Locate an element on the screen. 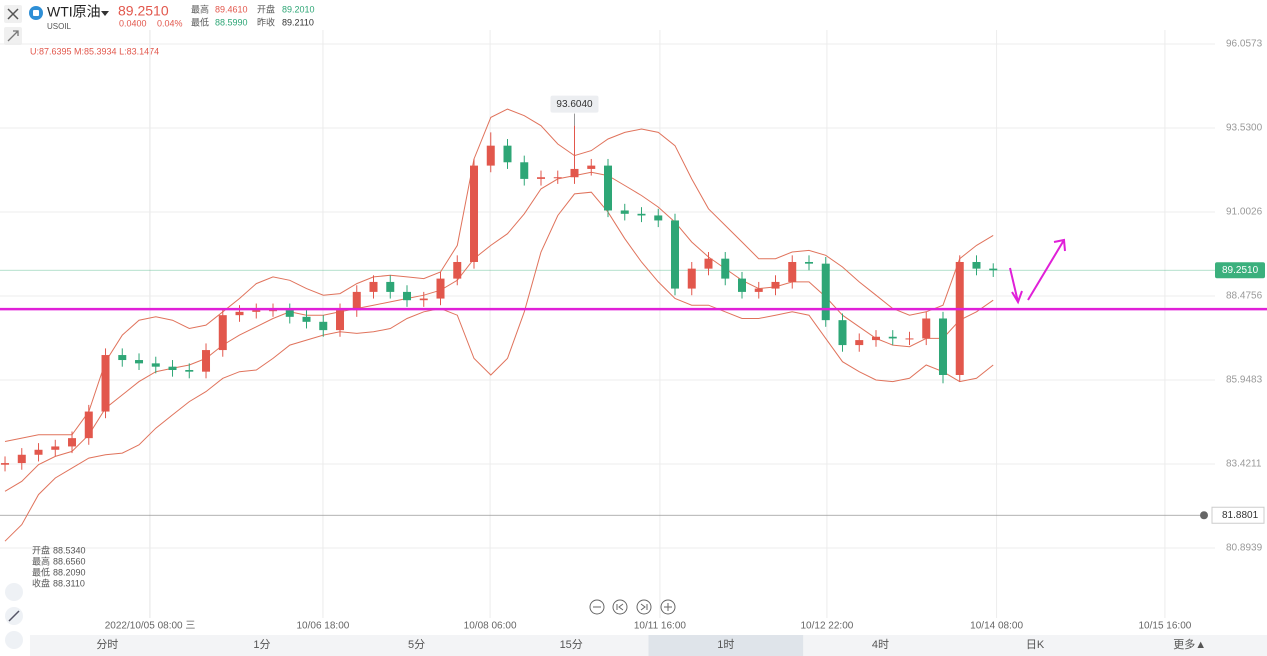 The width and height of the screenshot is (1267, 656). cursor-value: 88.2090 is located at coordinates (69, 572).